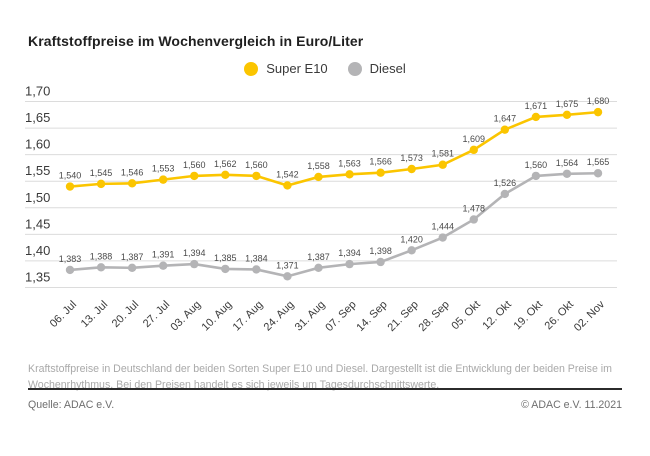 This screenshot has height=456, width=650. What do you see at coordinates (310, 316) in the screenshot?
I see `x-tick-label: 31. Aug` at bounding box center [310, 316].